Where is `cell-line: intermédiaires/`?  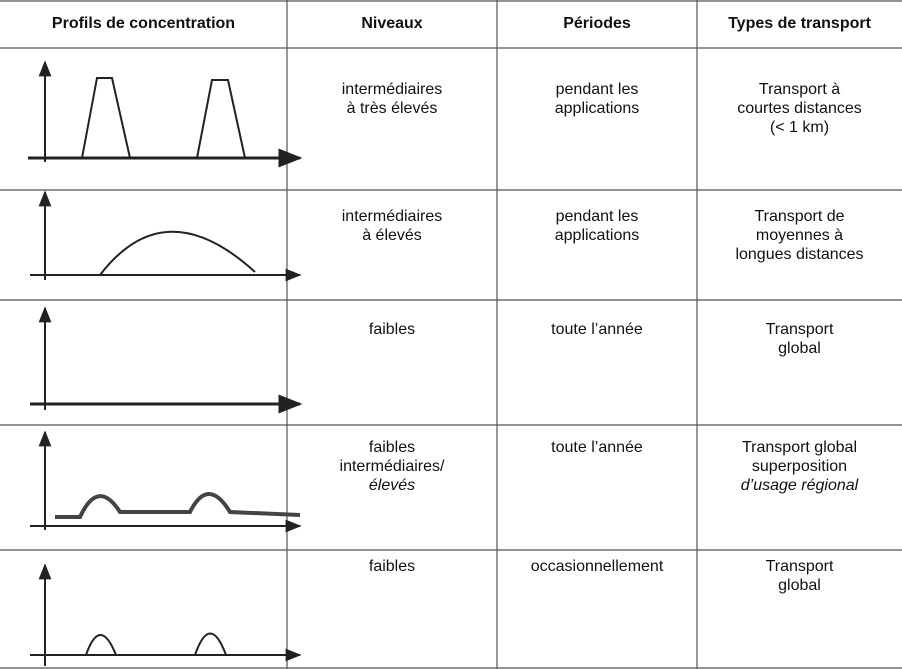
cell-line: intermédiaires/ is located at coordinates (392, 466).